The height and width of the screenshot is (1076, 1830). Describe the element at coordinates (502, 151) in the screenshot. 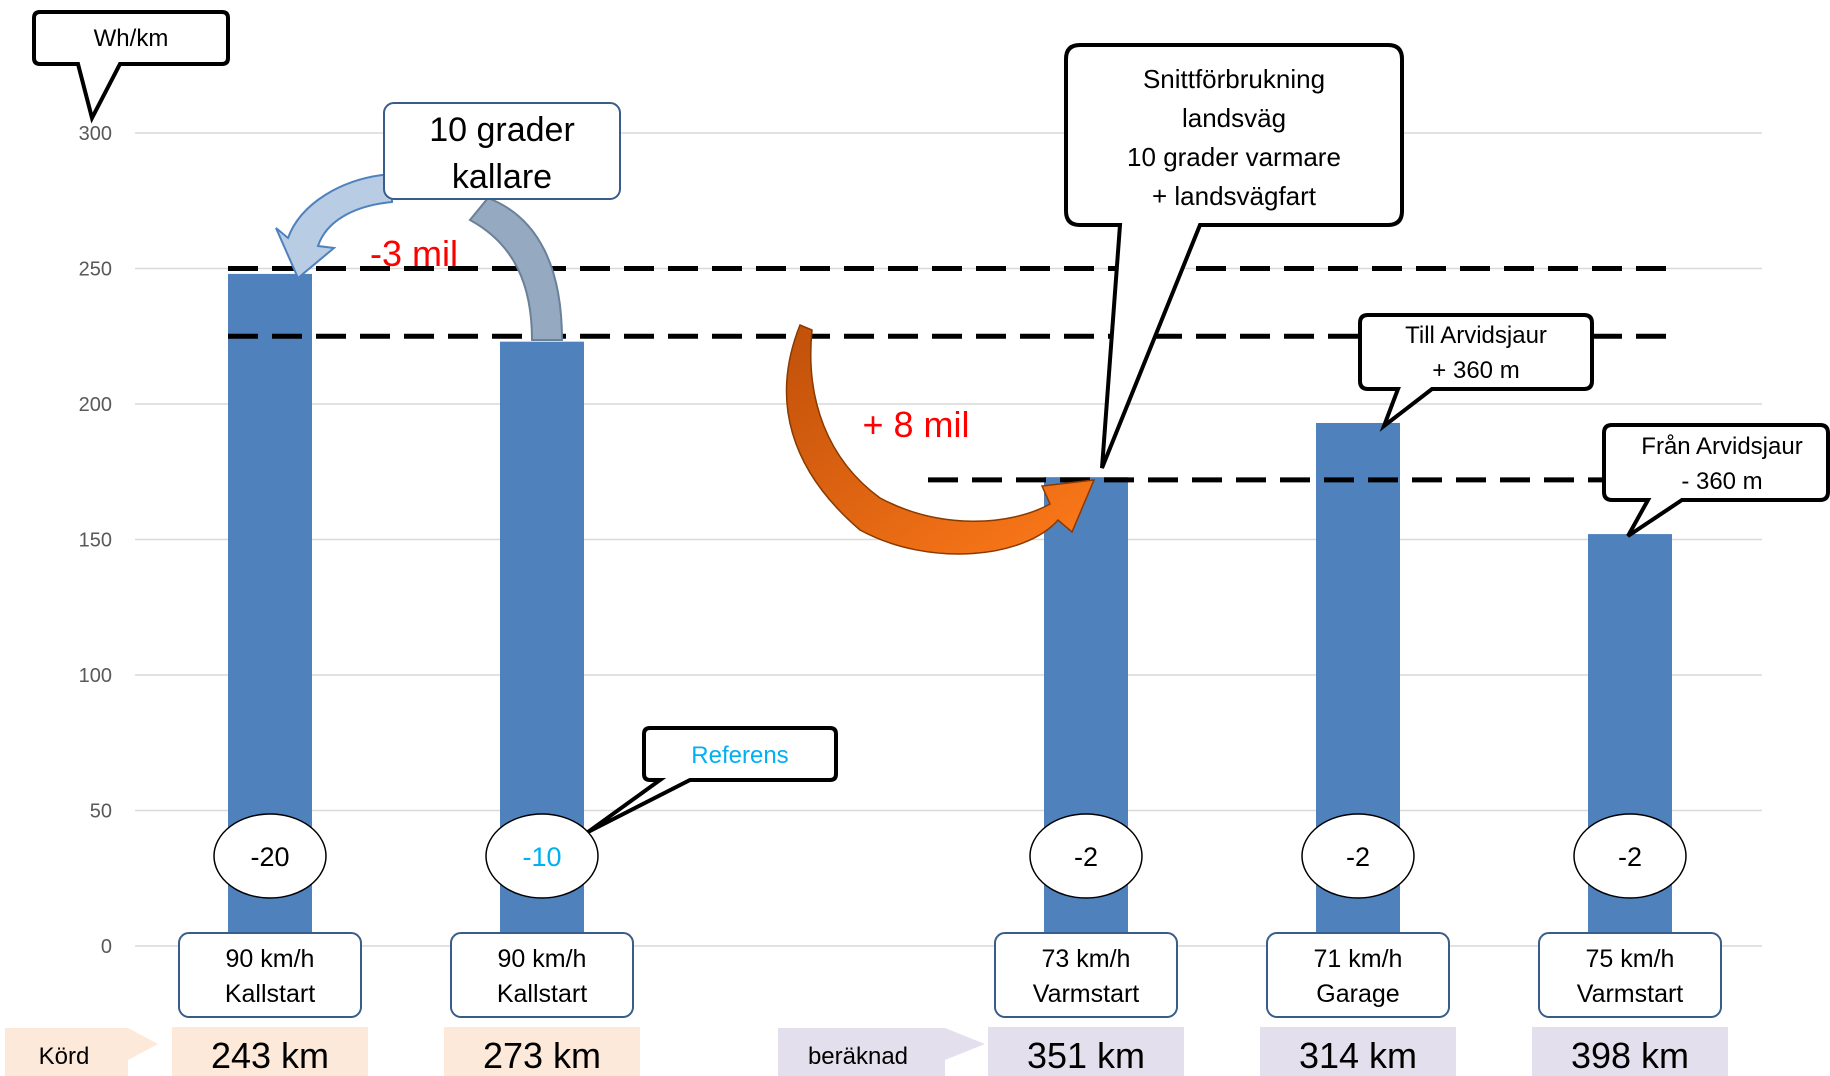

I see `colder-callout: 10 grader kallare` at that location.